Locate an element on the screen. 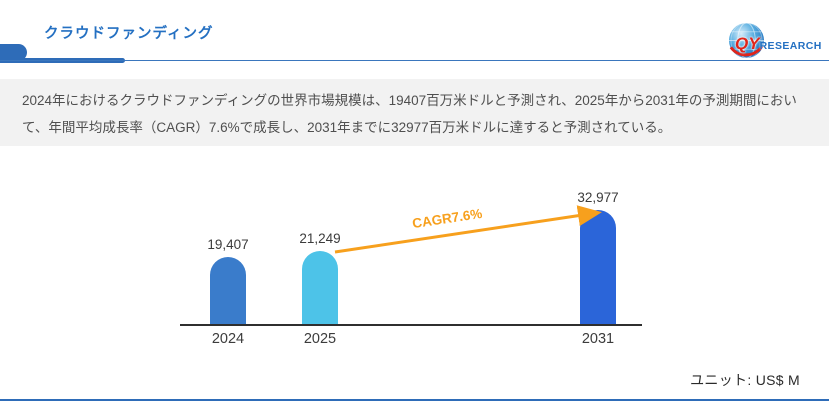 This screenshot has height=415, width=829. bar-group-2031: 32,977 is located at coordinates (598, 257).